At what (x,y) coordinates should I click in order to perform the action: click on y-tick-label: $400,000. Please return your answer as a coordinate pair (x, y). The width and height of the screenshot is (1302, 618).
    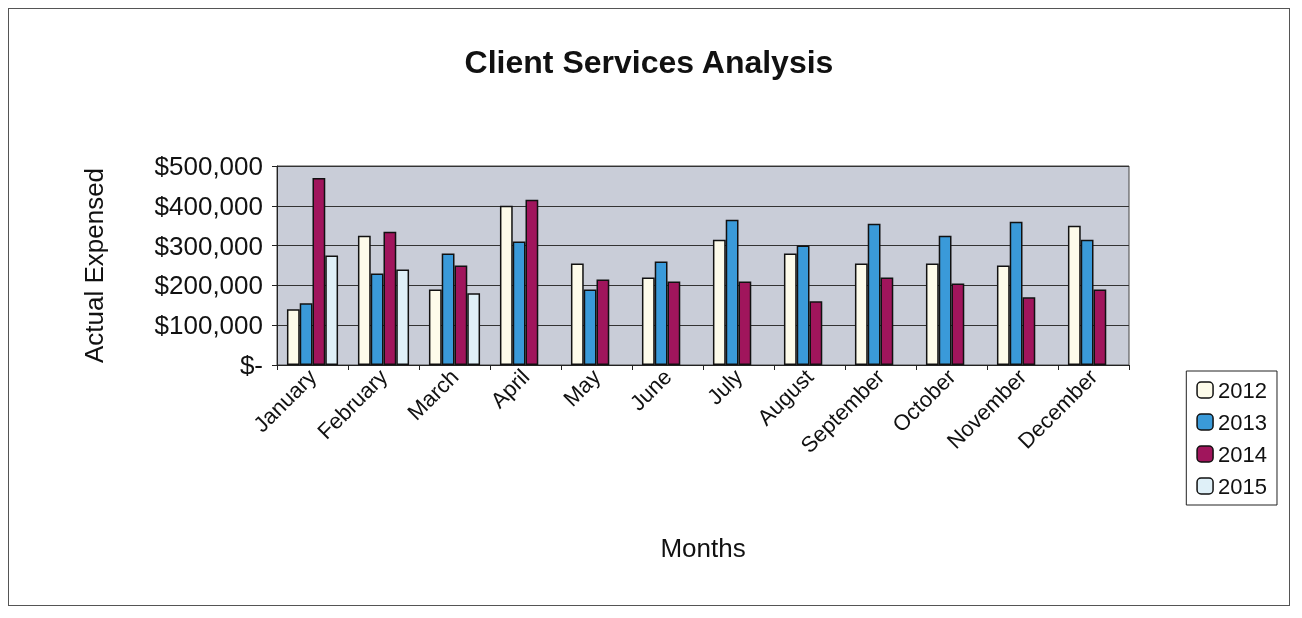
    Looking at the image, I should click on (208, 205).